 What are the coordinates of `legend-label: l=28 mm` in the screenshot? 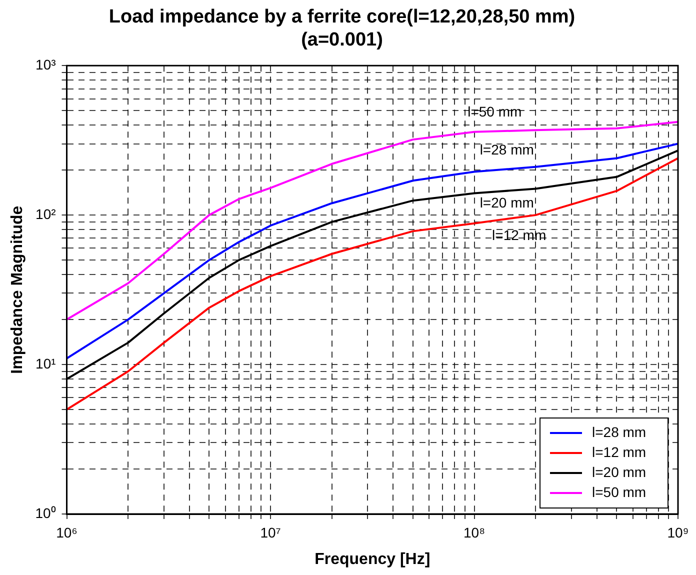 It's located at (619, 432).